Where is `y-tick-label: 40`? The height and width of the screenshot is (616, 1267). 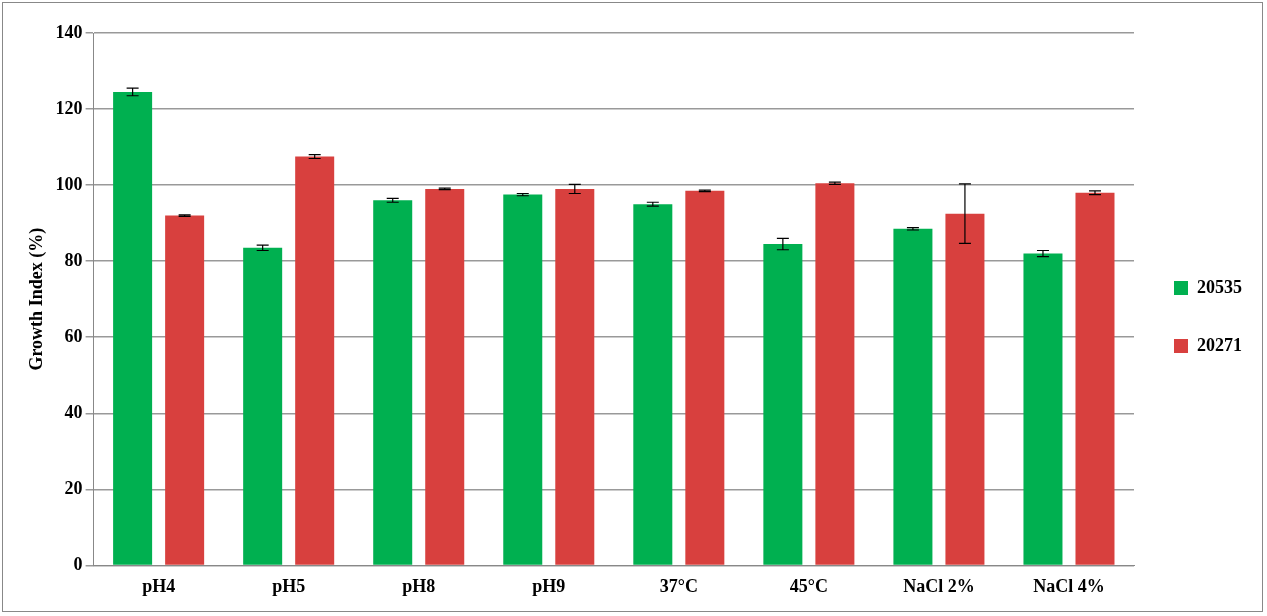
y-tick-label: 40 is located at coordinates (73, 411).